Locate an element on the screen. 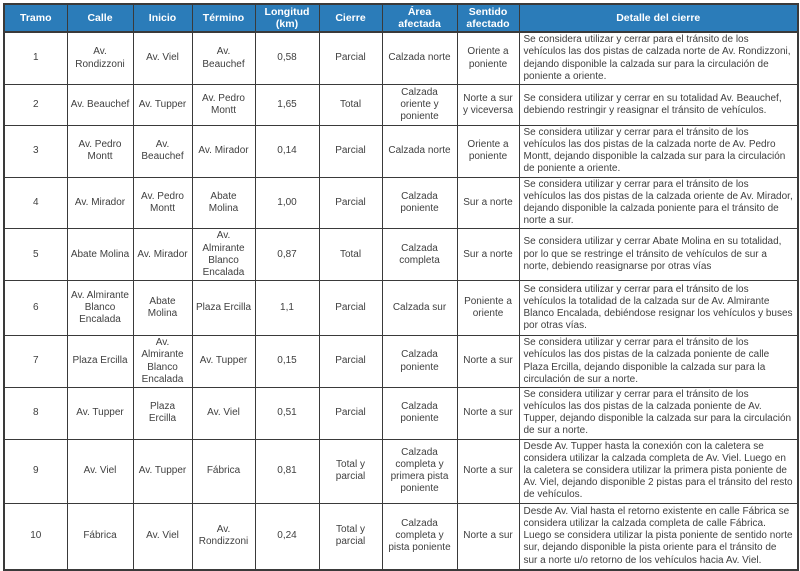  header-inicio: Inicio is located at coordinates (162, 18).